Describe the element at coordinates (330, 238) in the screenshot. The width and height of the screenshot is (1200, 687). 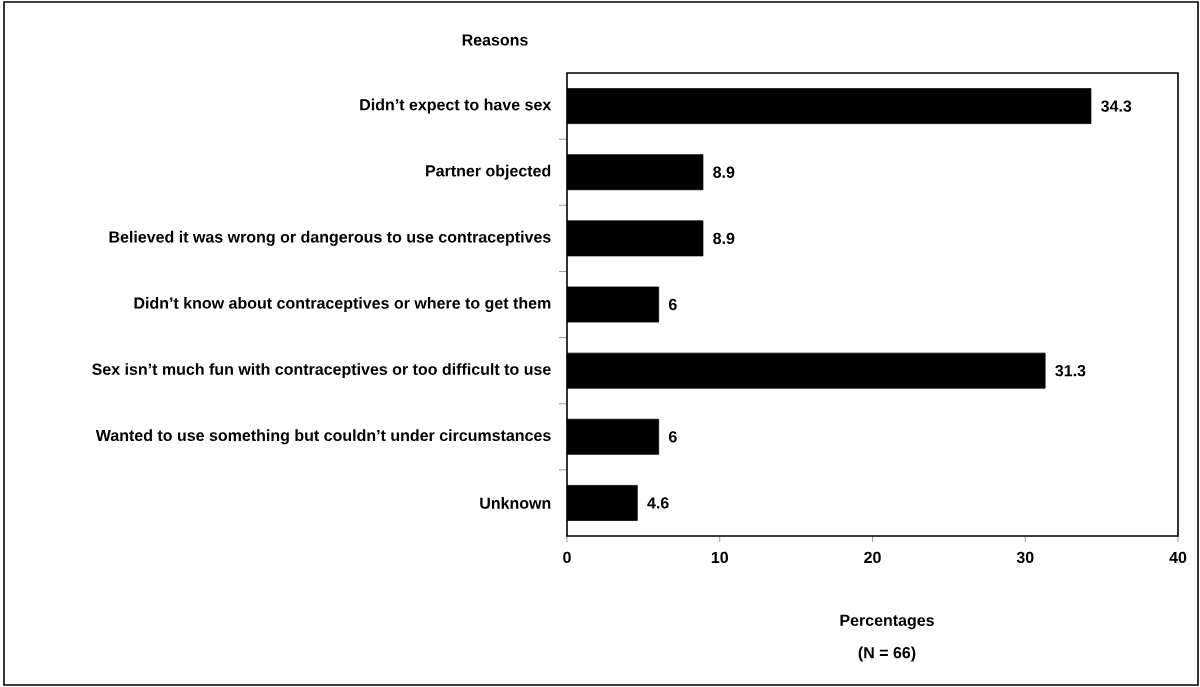
I see `y-tick-label: Believed it was wrong or dangerous to use contraceptives` at that location.